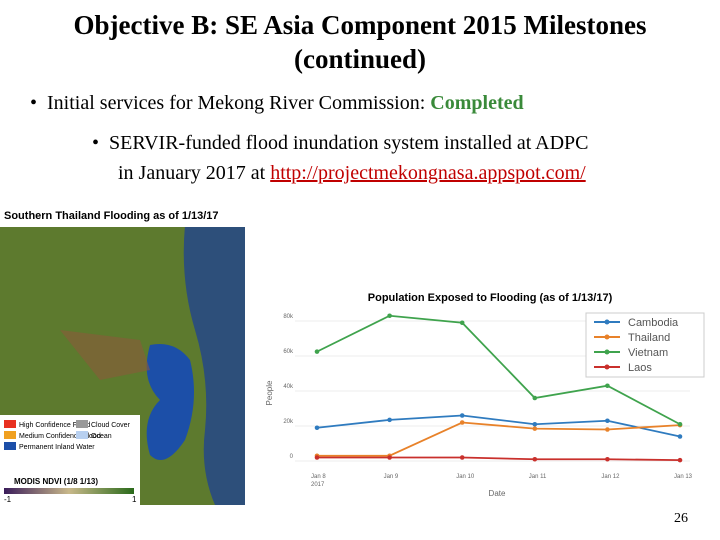 The image size is (720, 540). I want to click on legend-label: Medium Confidence Flood, so click(60, 436).